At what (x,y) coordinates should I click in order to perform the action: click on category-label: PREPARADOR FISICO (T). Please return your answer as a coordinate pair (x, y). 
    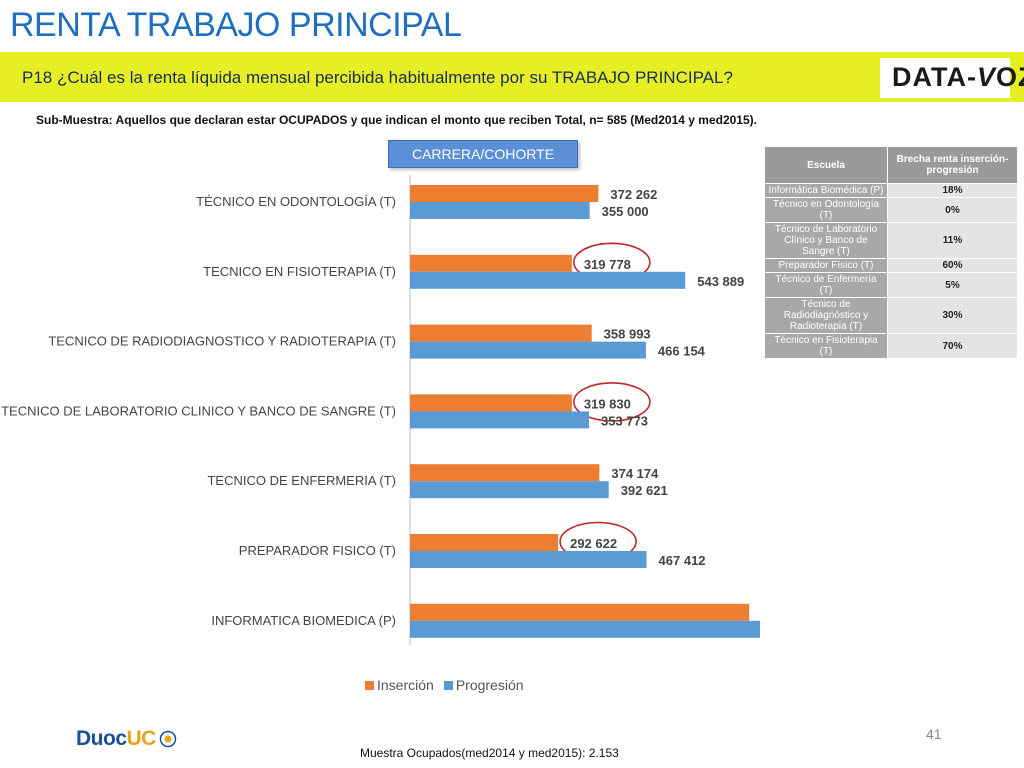
    Looking at the image, I should click on (317, 550).